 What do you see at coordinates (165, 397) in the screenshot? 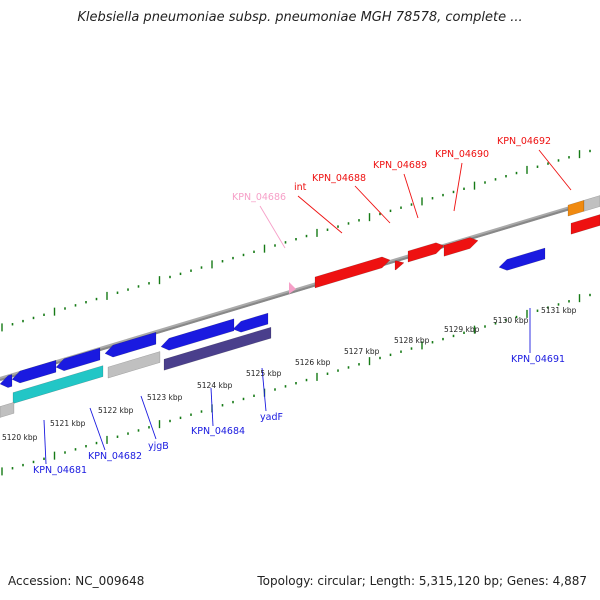
I see `kbp-label: 5123 kbp` at bounding box center [165, 397].